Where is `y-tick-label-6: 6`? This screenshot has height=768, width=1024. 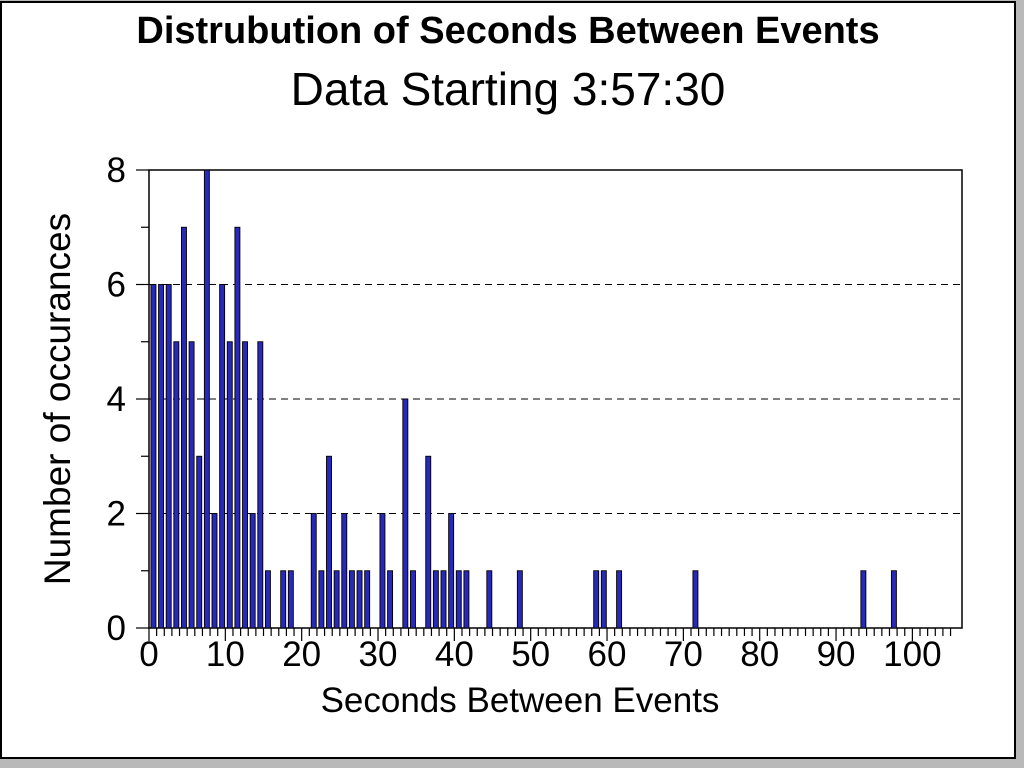 y-tick-label-6: 6 is located at coordinates (116, 285).